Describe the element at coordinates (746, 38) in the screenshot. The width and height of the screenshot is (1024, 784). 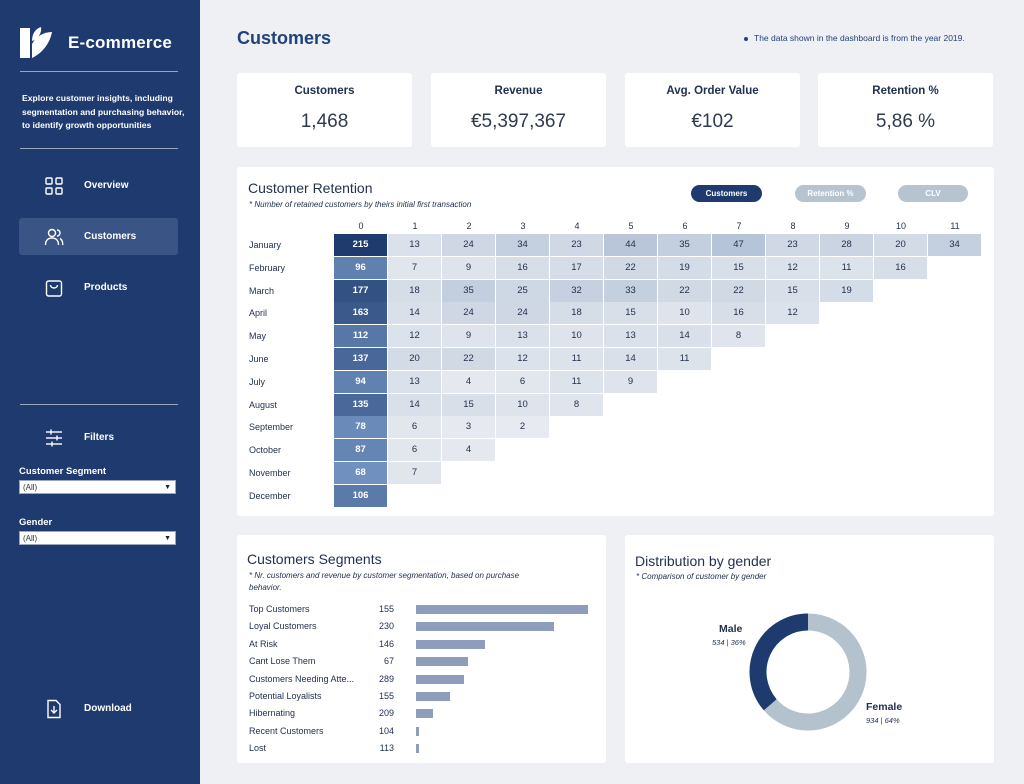
I see `bullet-icon` at that location.